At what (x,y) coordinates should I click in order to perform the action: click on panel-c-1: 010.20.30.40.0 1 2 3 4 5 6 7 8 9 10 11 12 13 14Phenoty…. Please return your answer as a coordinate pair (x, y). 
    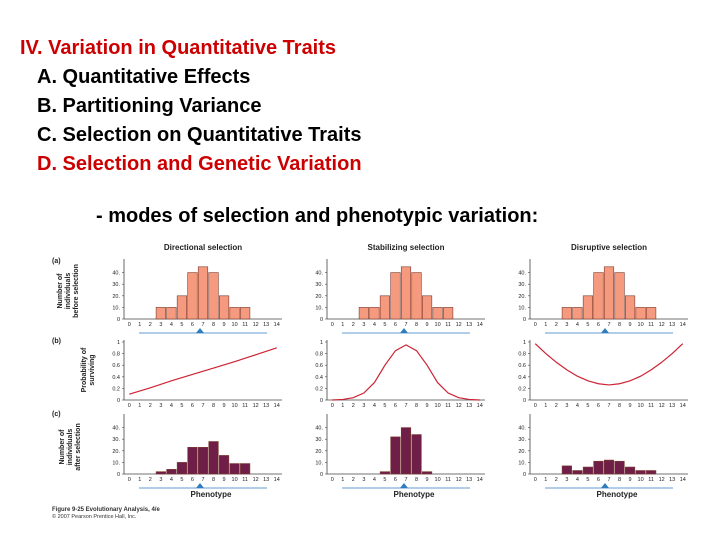
    Looking at the image, I should click on (197, 456).